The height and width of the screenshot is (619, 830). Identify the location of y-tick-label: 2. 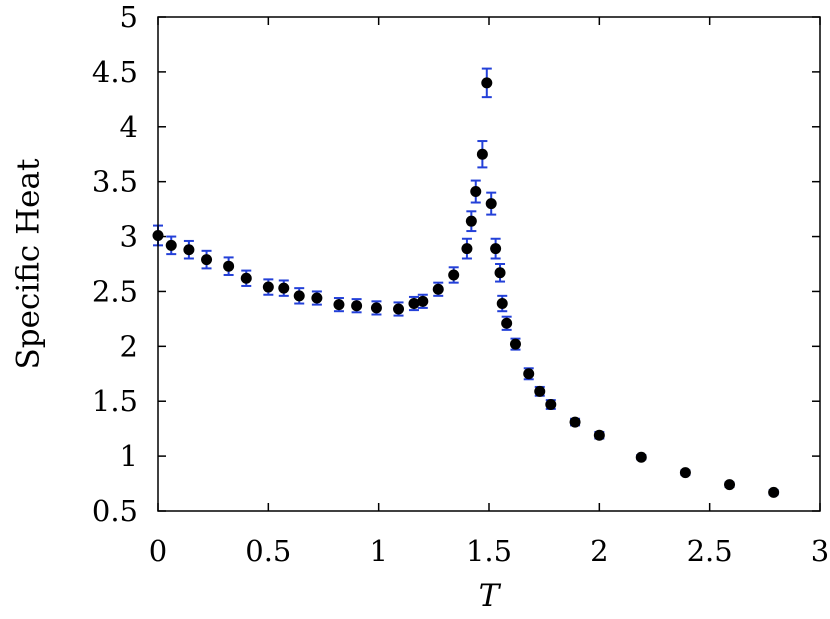
(129, 346).